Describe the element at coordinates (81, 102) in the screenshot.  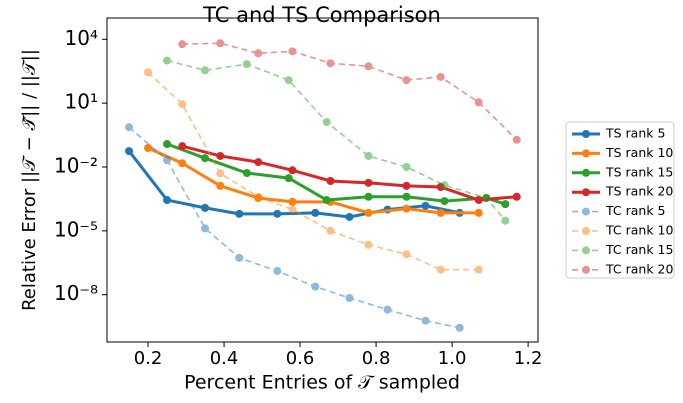
I see `y-tick-label: 10¹` at that location.